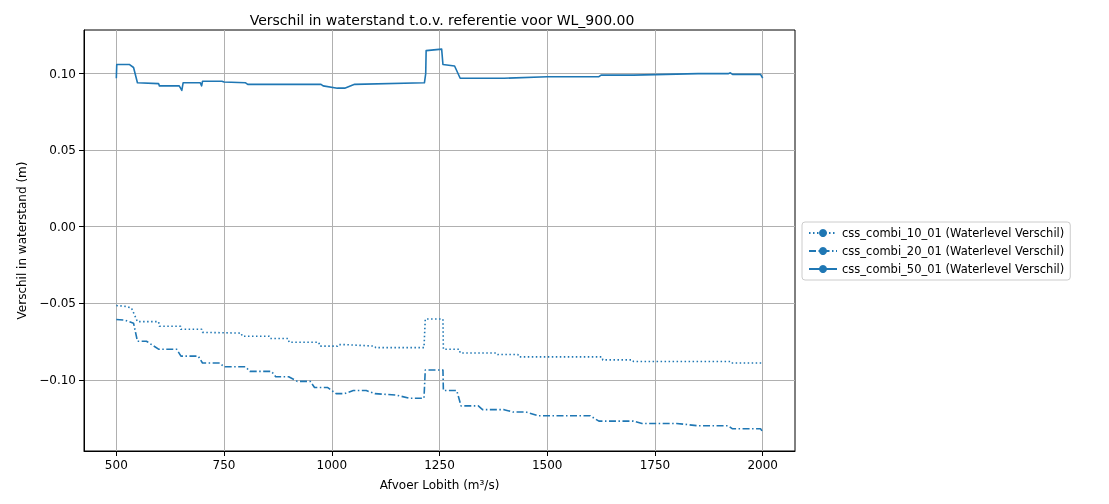 The width and height of the screenshot is (1109, 504). I want to click on x-tick-label: 500, so click(116, 465).